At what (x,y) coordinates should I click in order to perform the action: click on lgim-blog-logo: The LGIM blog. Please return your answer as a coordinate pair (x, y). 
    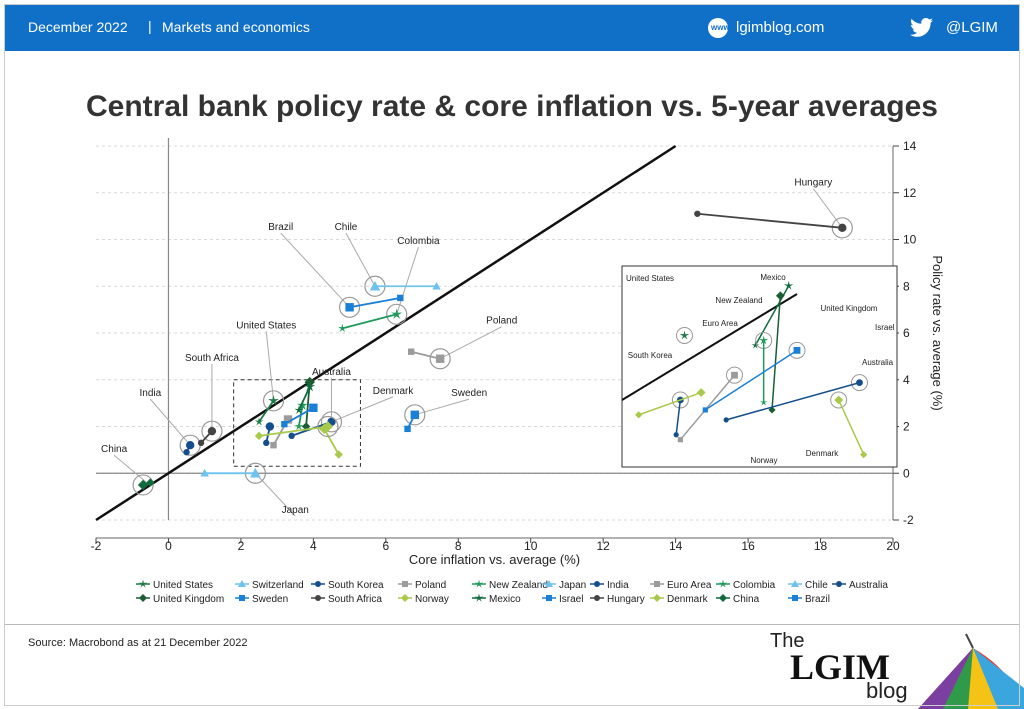
    Looking at the image, I should click on (896, 668).